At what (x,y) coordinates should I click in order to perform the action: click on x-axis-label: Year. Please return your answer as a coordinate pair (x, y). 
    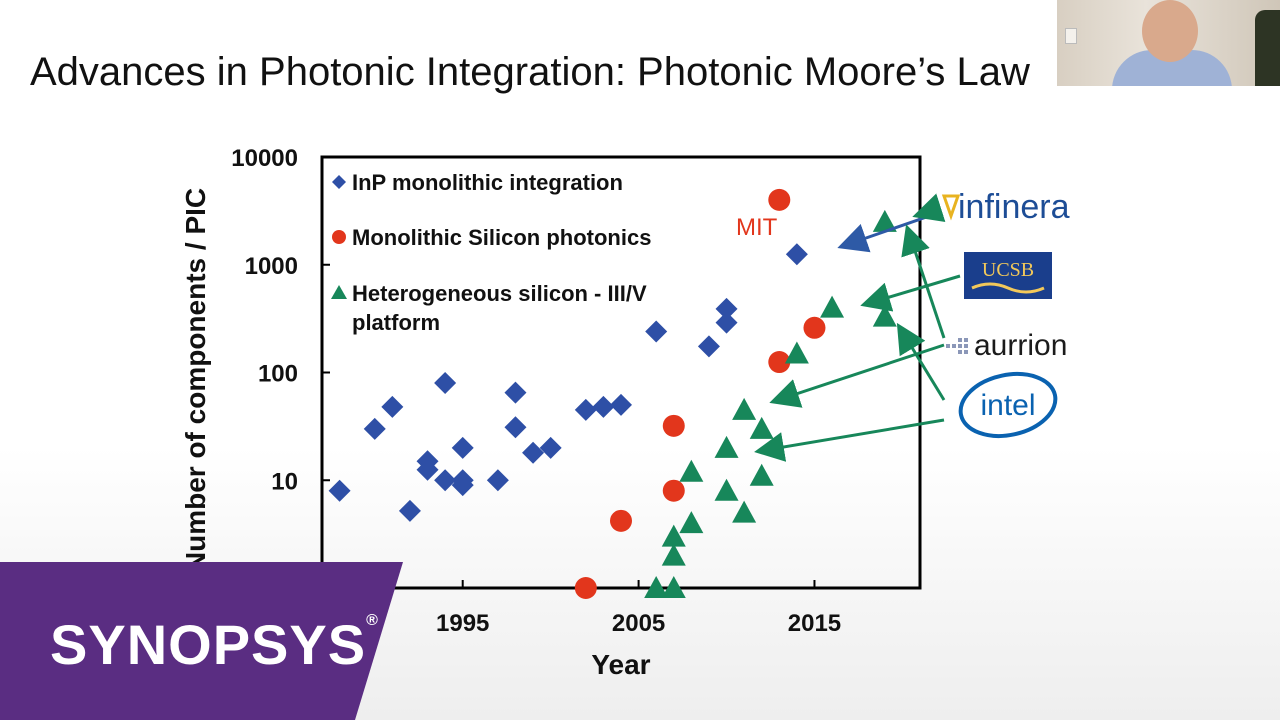
    Looking at the image, I should click on (620, 664).